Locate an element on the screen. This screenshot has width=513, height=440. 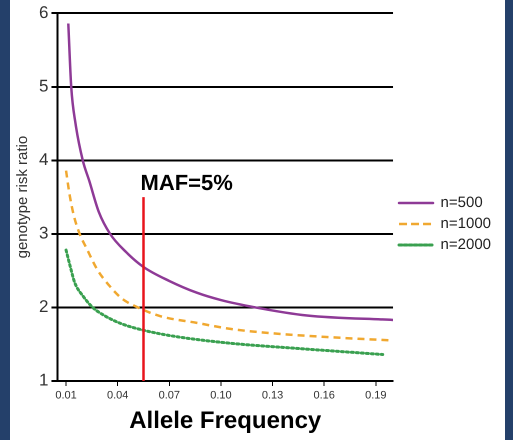
x-tick-label: 0.13 is located at coordinates (273, 396).